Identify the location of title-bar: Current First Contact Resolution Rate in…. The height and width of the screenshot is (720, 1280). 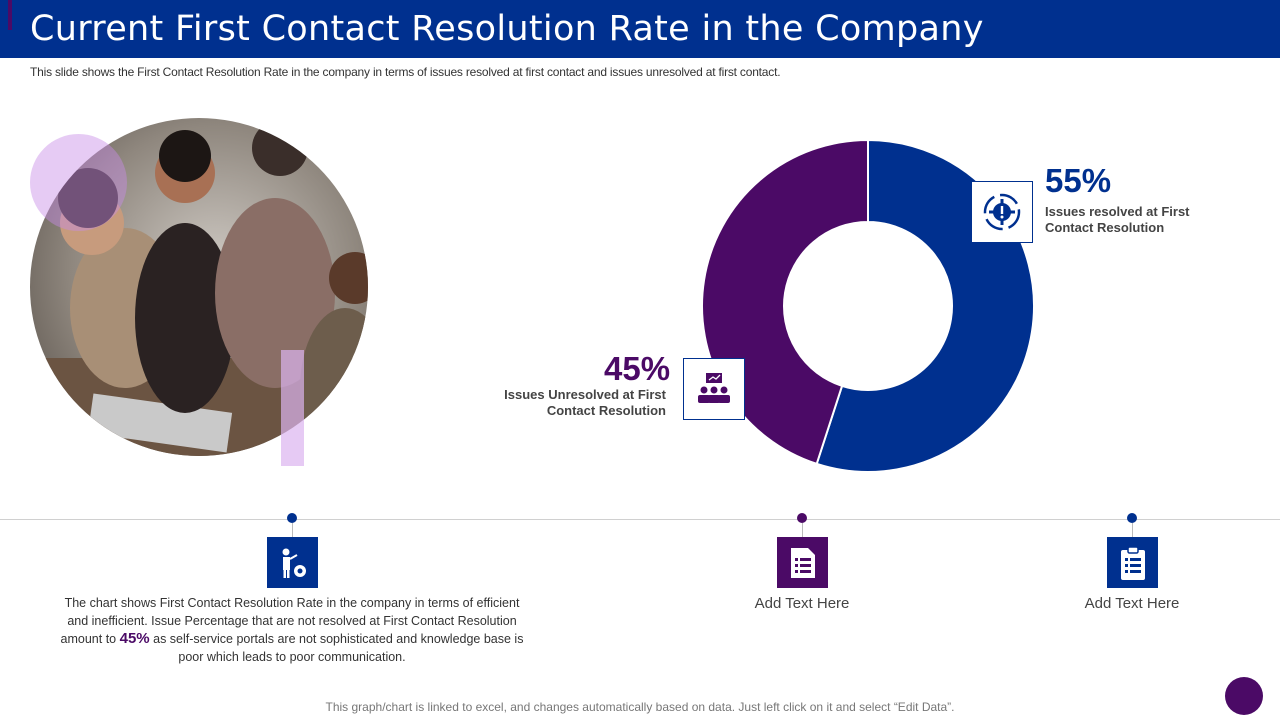
(640, 29).